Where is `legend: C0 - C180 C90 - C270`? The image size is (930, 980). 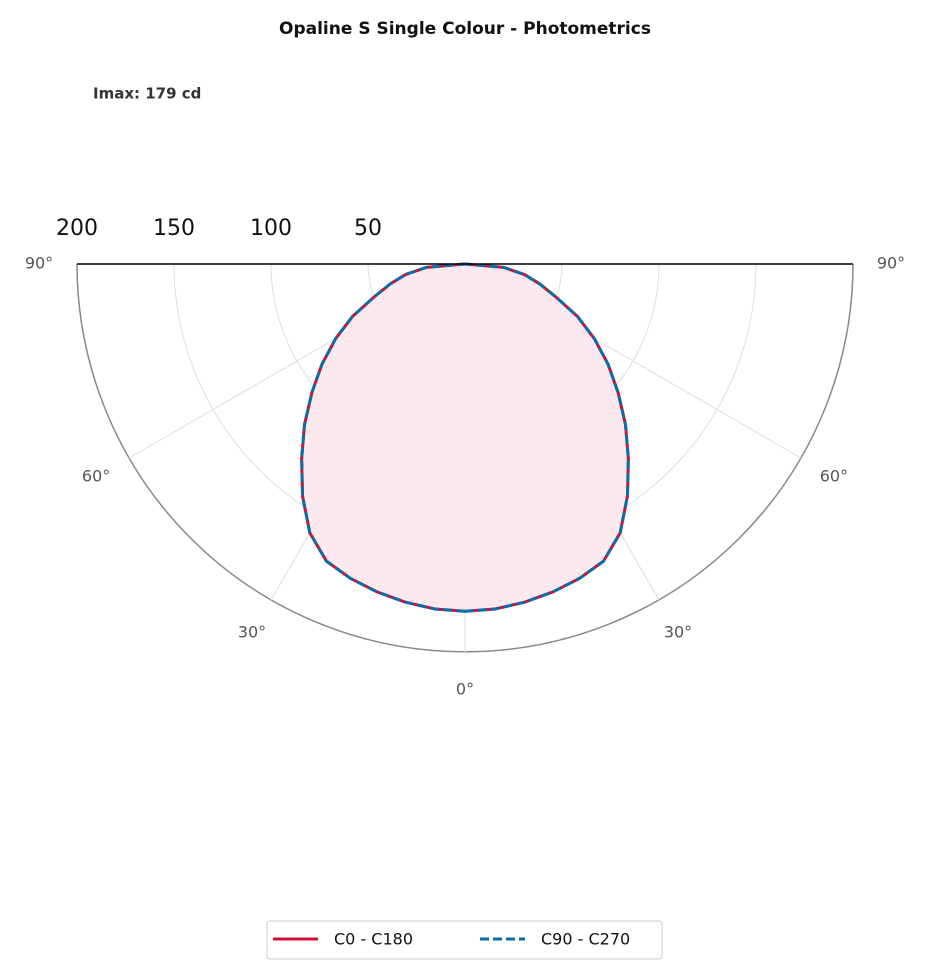
legend: C0 - C180 C90 - C270 is located at coordinates (464, 940).